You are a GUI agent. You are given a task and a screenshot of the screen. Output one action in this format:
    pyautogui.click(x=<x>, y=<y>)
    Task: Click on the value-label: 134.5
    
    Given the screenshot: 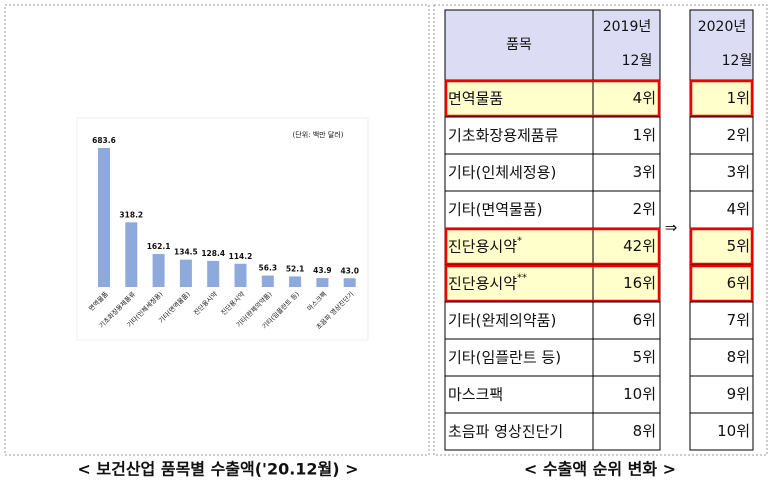 What is the action you would take?
    pyautogui.click(x=186, y=252)
    